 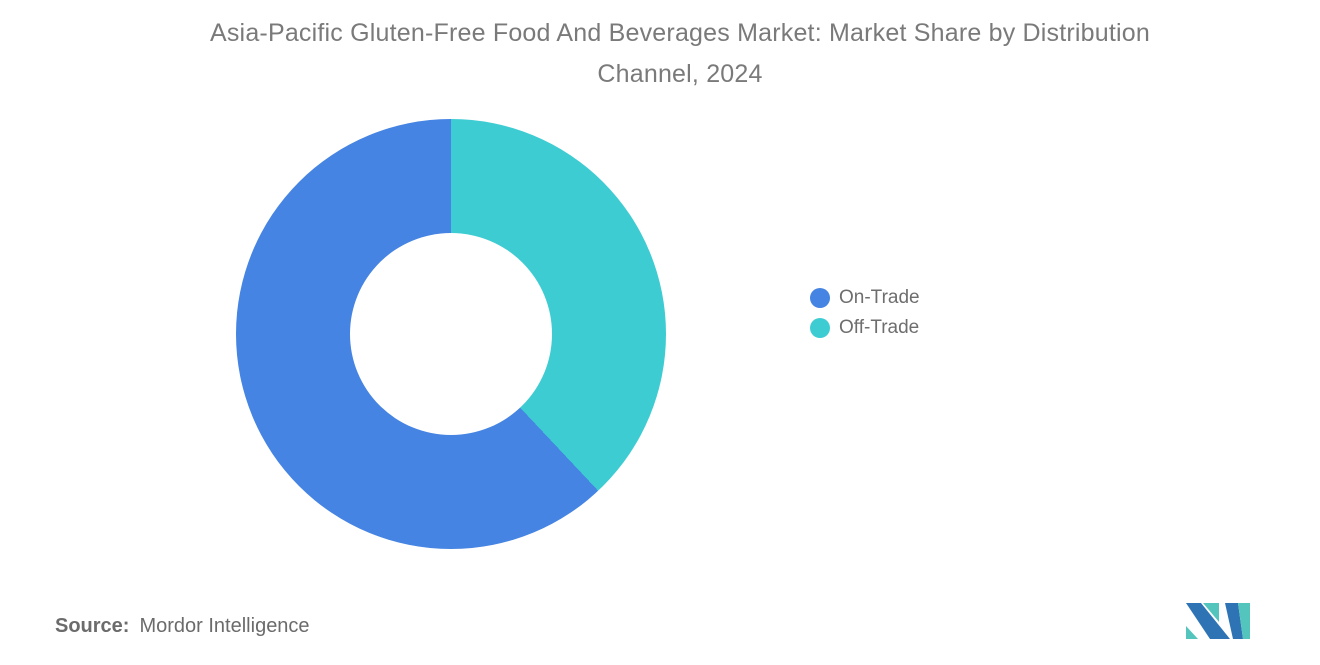 I want to click on logo-blue-band, so click(x=1208, y=621).